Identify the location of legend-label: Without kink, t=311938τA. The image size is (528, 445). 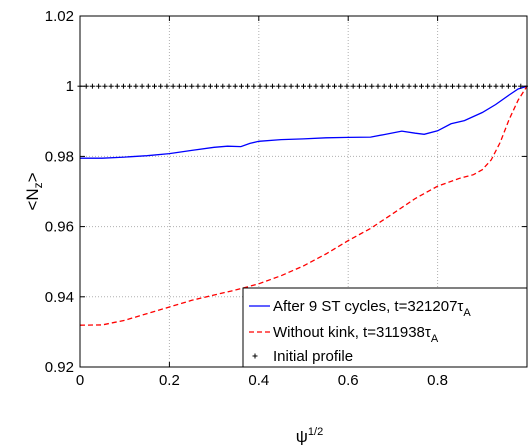
(356, 334).